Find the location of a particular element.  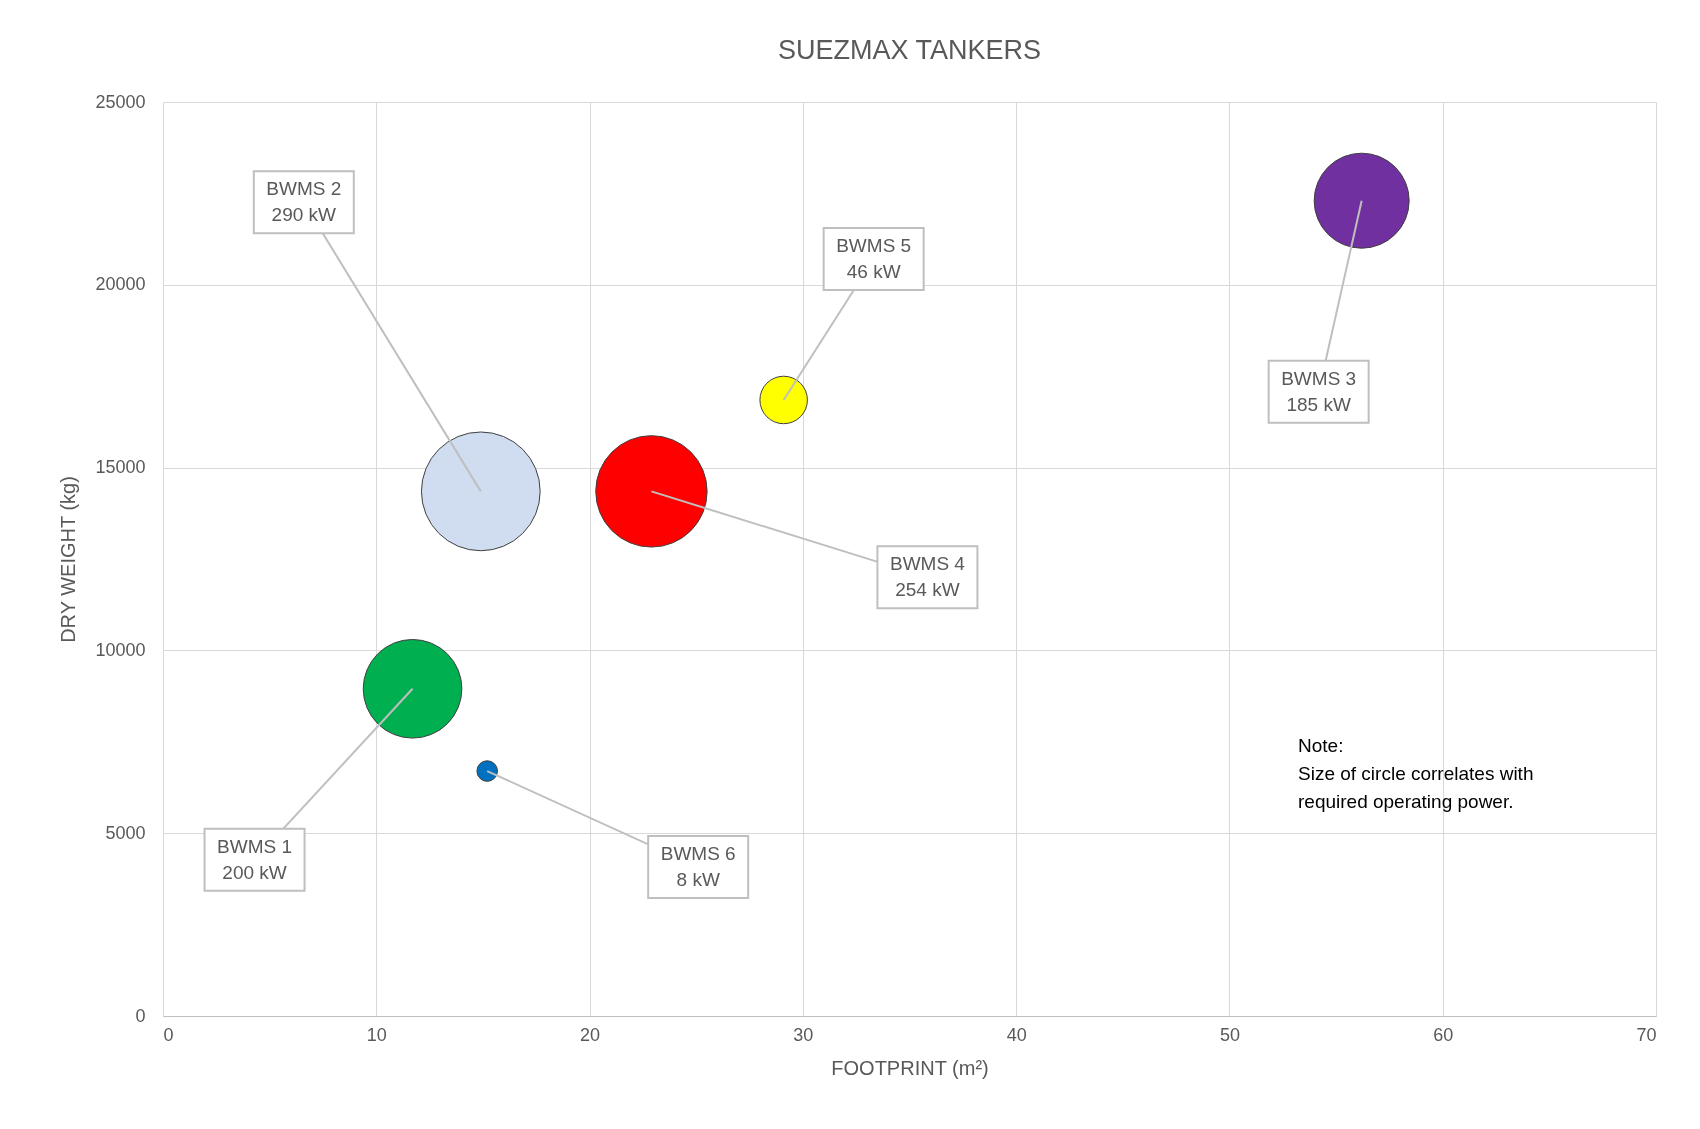

y-tick-label: 15000 is located at coordinates (120, 467).